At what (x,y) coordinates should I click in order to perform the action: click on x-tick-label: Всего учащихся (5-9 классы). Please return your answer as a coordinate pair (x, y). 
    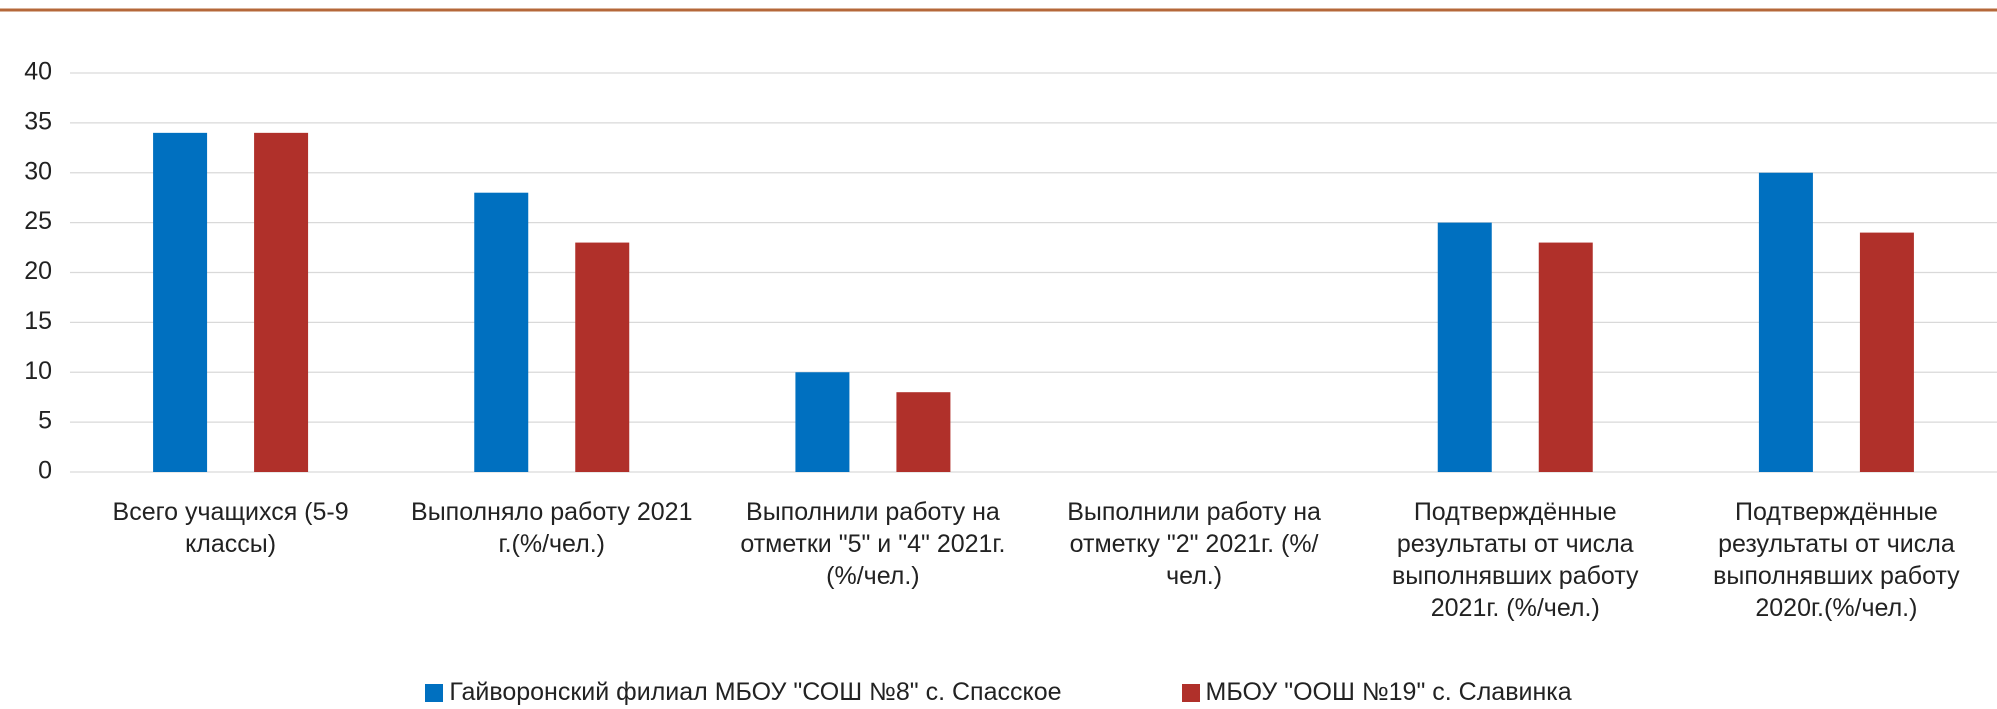
    Looking at the image, I should click on (230, 528).